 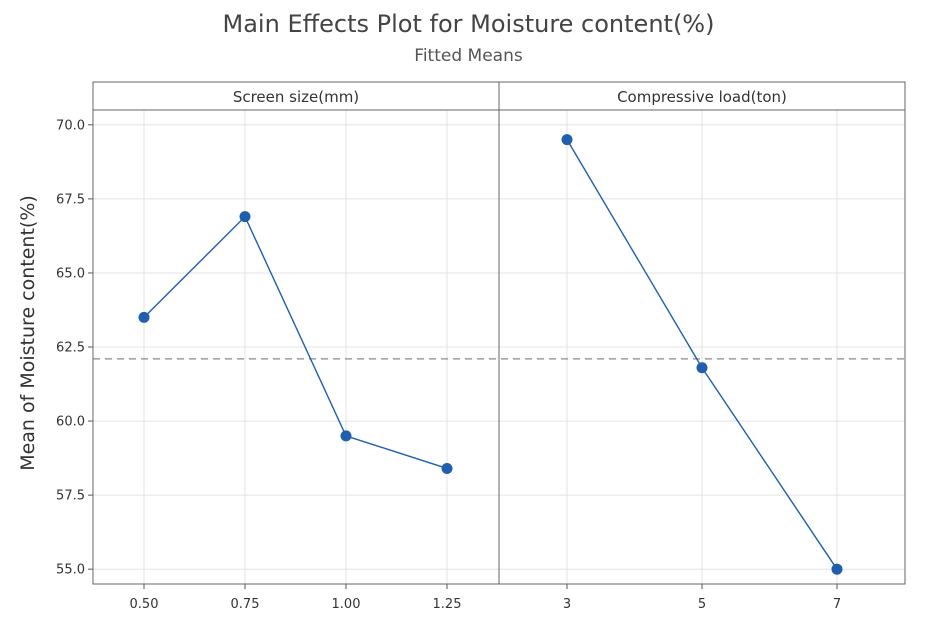 What do you see at coordinates (447, 604) in the screenshot?
I see `x-tick-label: 1.25` at bounding box center [447, 604].